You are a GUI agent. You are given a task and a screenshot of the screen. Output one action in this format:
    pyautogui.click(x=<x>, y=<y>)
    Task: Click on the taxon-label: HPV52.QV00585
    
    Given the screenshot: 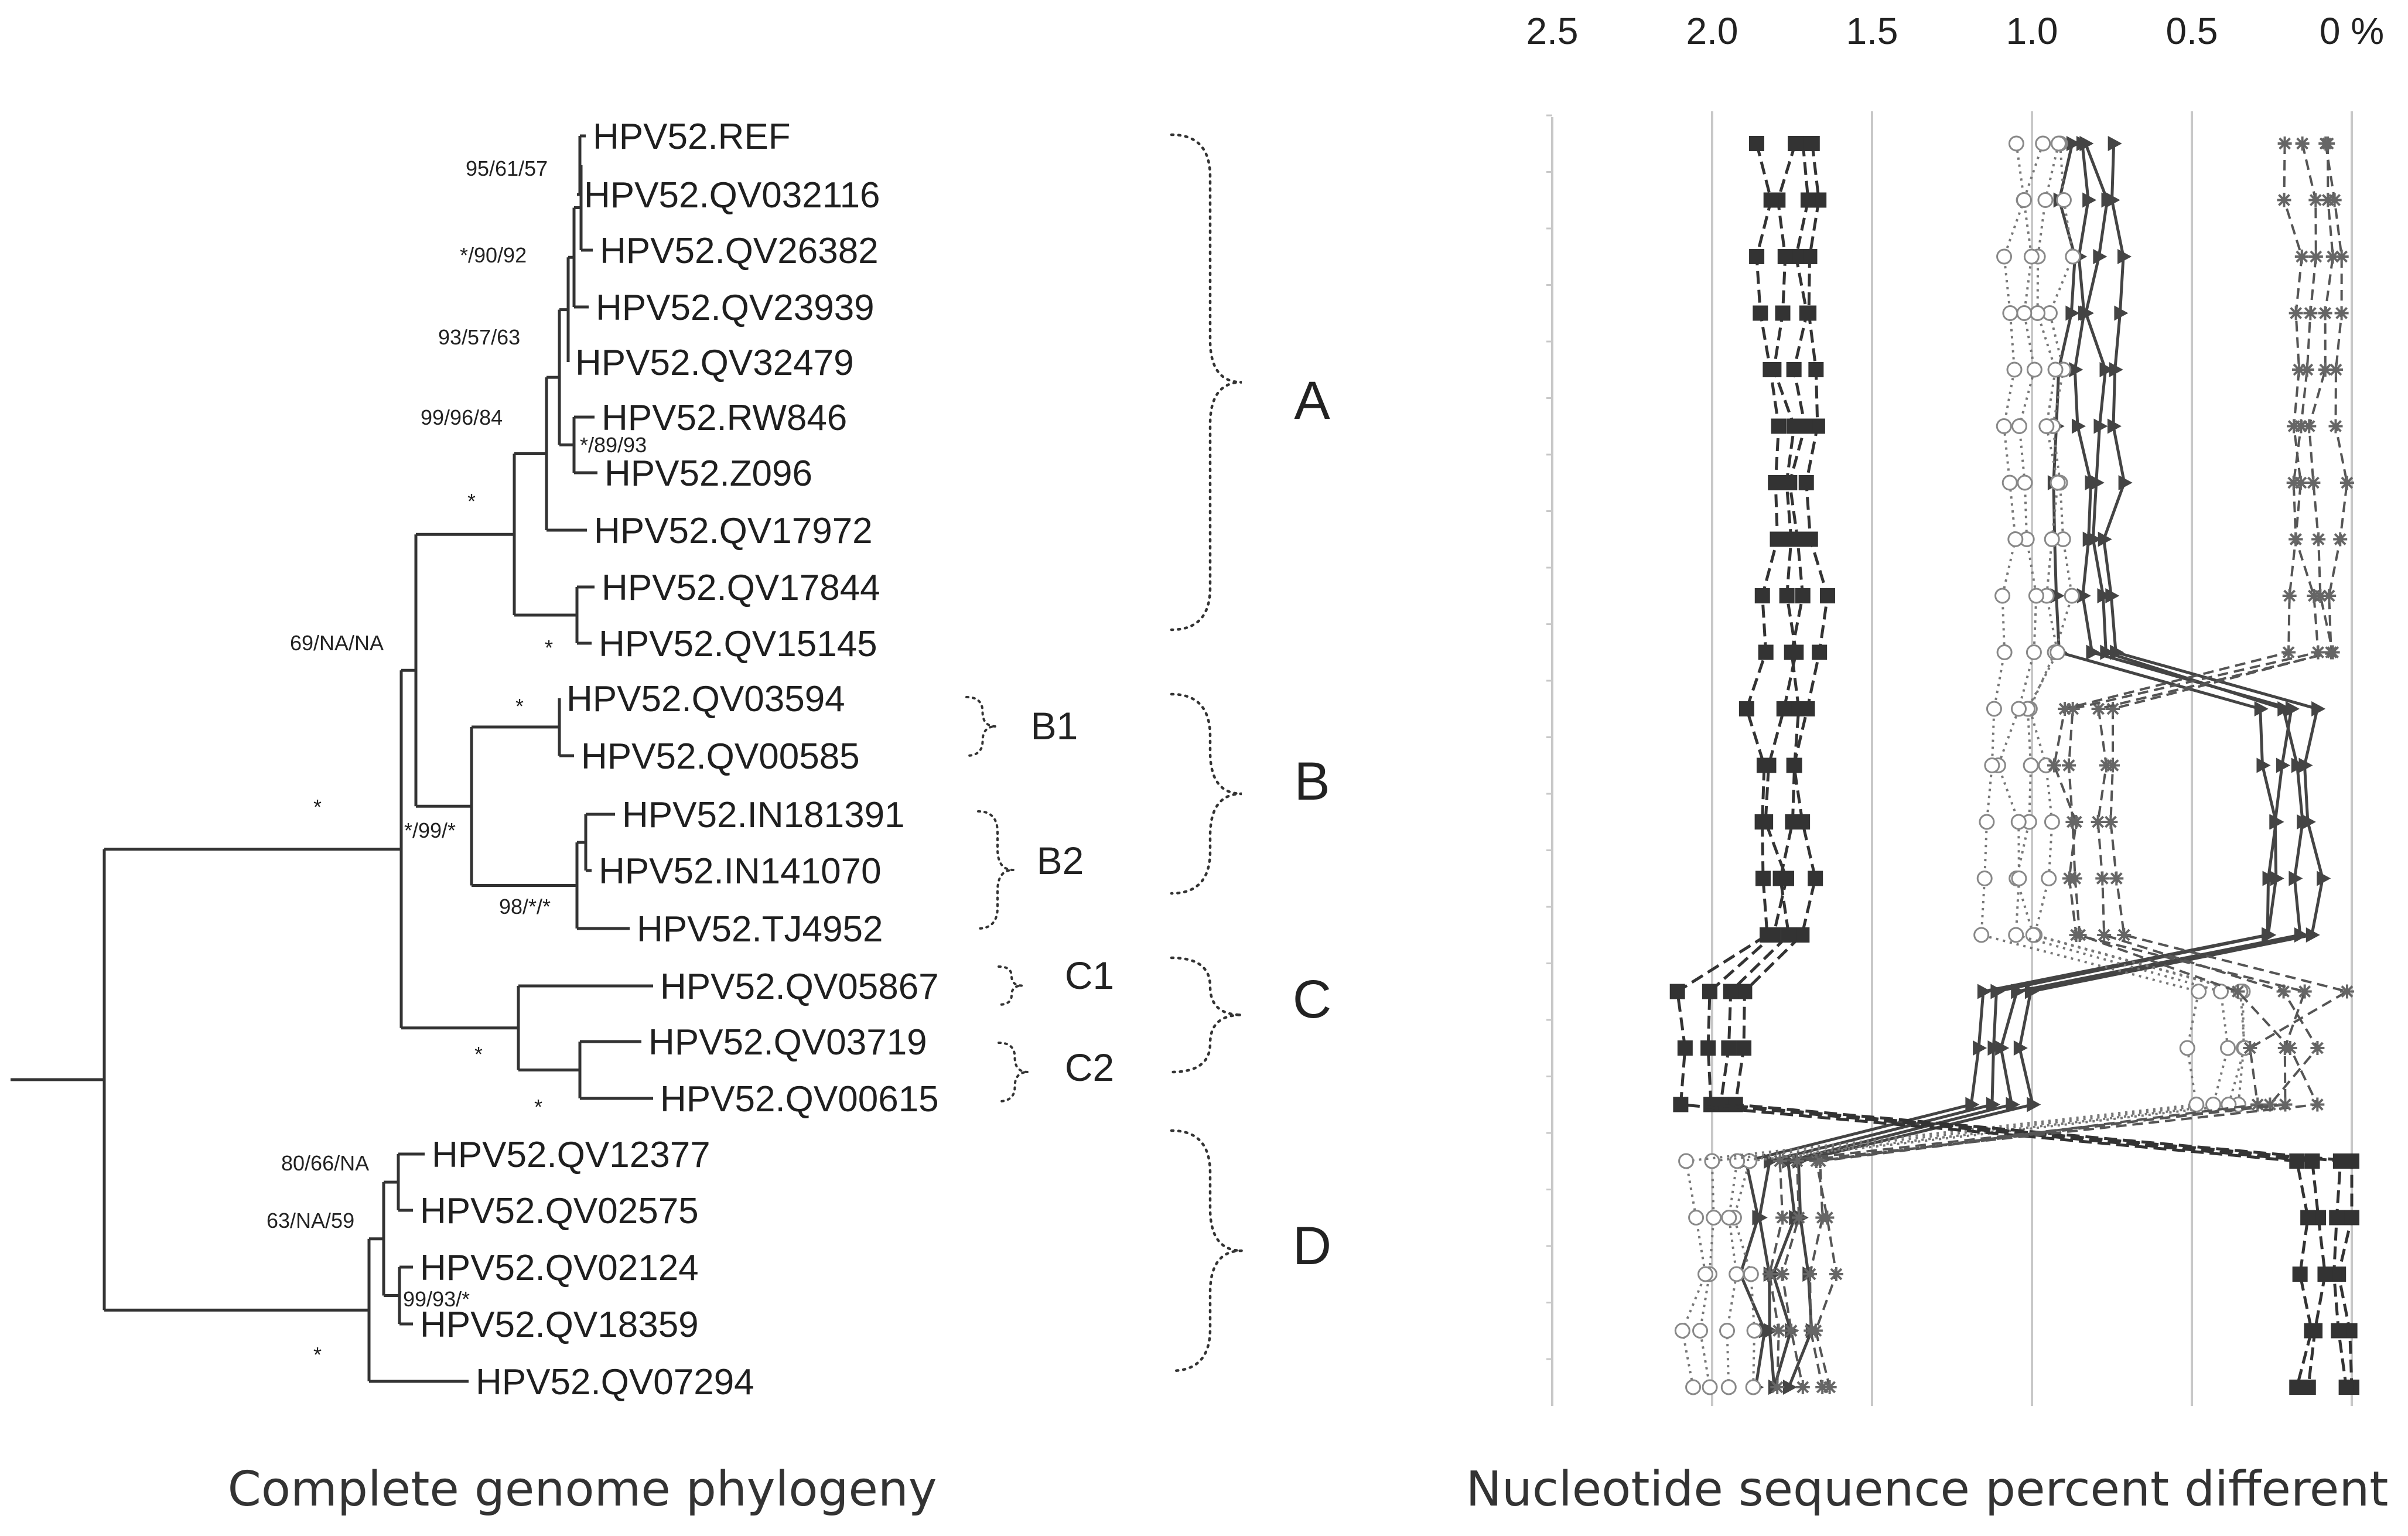 What is the action you would take?
    pyautogui.click(x=720, y=756)
    